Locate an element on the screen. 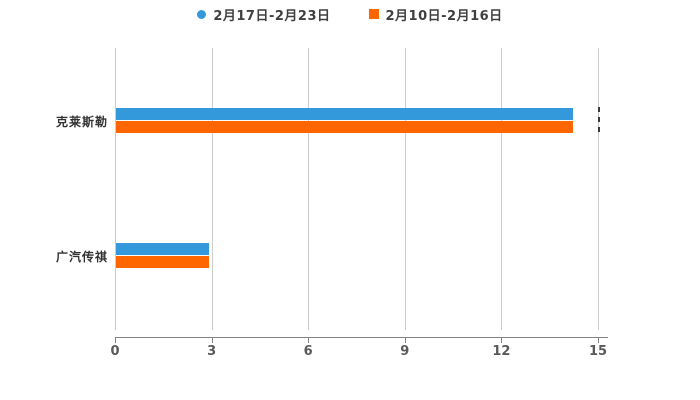  x-tick-label-9: 9 is located at coordinates (405, 351).